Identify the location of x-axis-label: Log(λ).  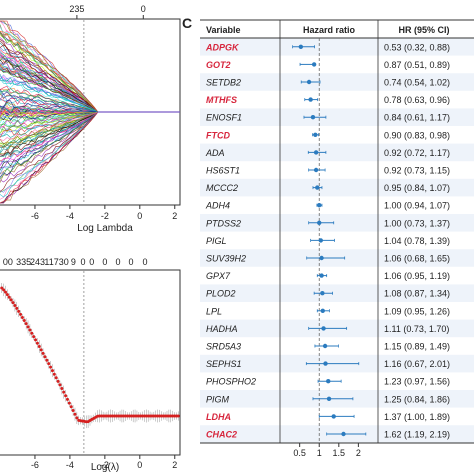
(105, 467).